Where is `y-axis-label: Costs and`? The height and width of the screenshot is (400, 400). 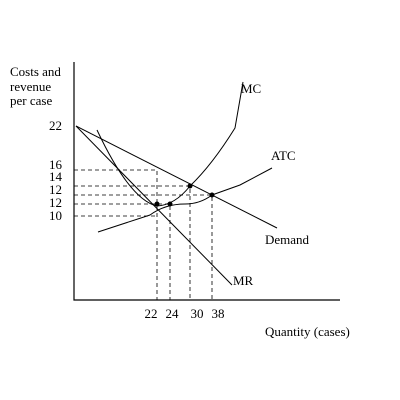 y-axis-label: Costs and is located at coordinates (35, 71).